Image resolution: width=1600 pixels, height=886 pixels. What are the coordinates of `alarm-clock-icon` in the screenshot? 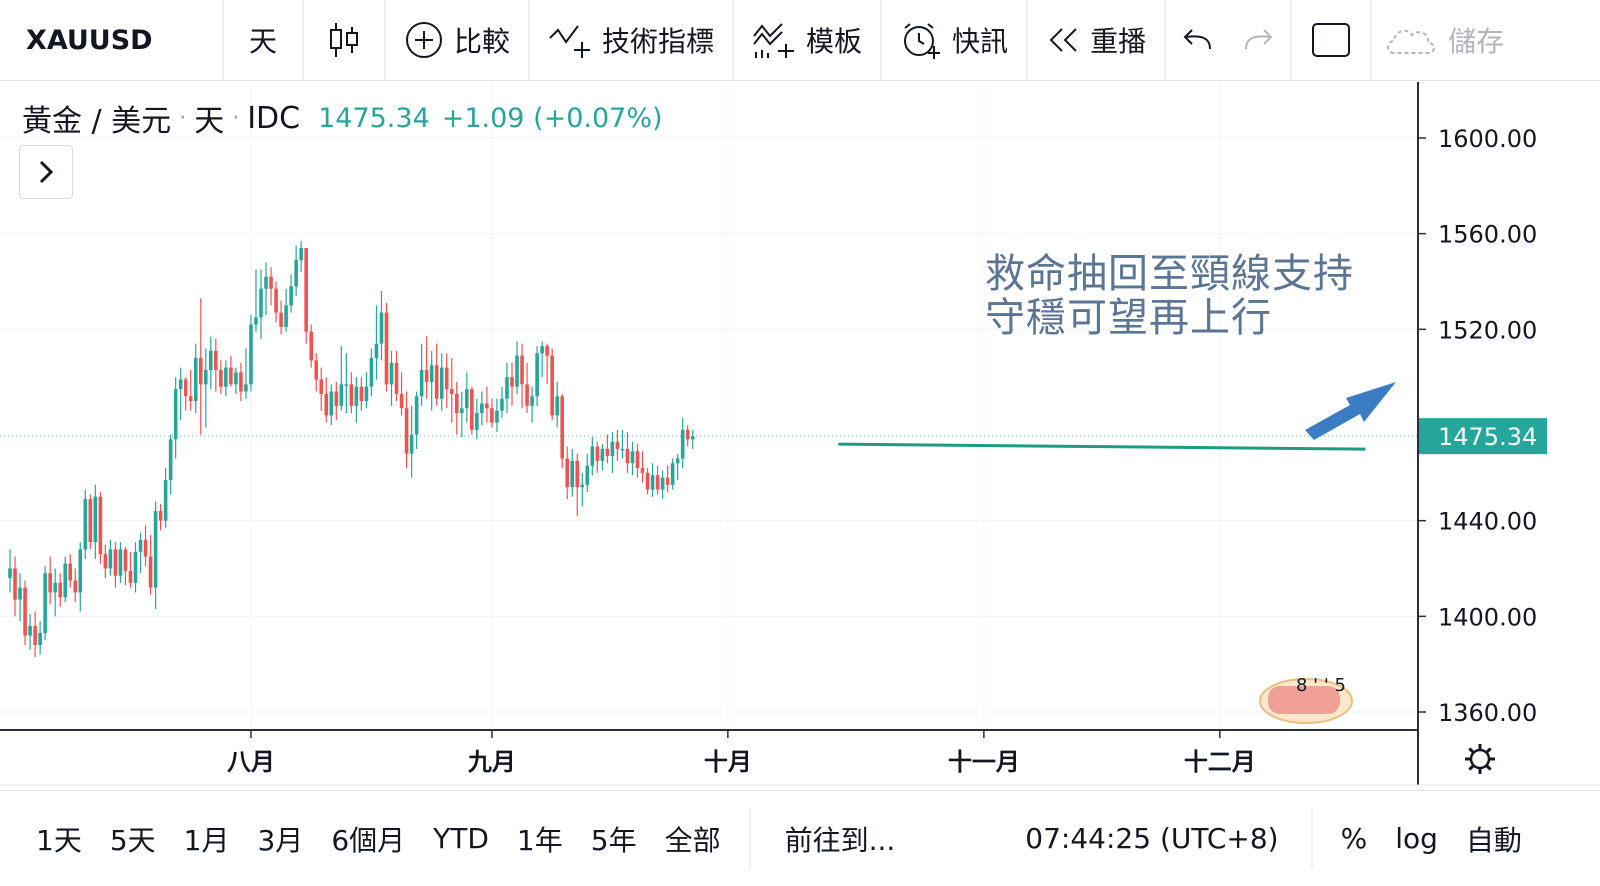 It's located at (922, 41).